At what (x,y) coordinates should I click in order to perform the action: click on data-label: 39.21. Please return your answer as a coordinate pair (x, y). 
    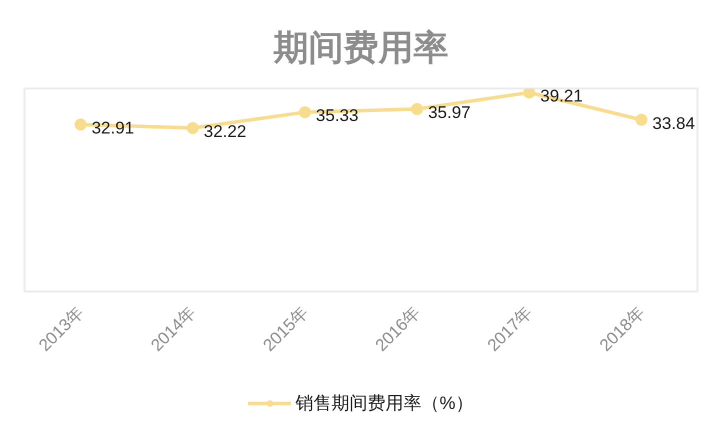
    Looking at the image, I should click on (561, 96).